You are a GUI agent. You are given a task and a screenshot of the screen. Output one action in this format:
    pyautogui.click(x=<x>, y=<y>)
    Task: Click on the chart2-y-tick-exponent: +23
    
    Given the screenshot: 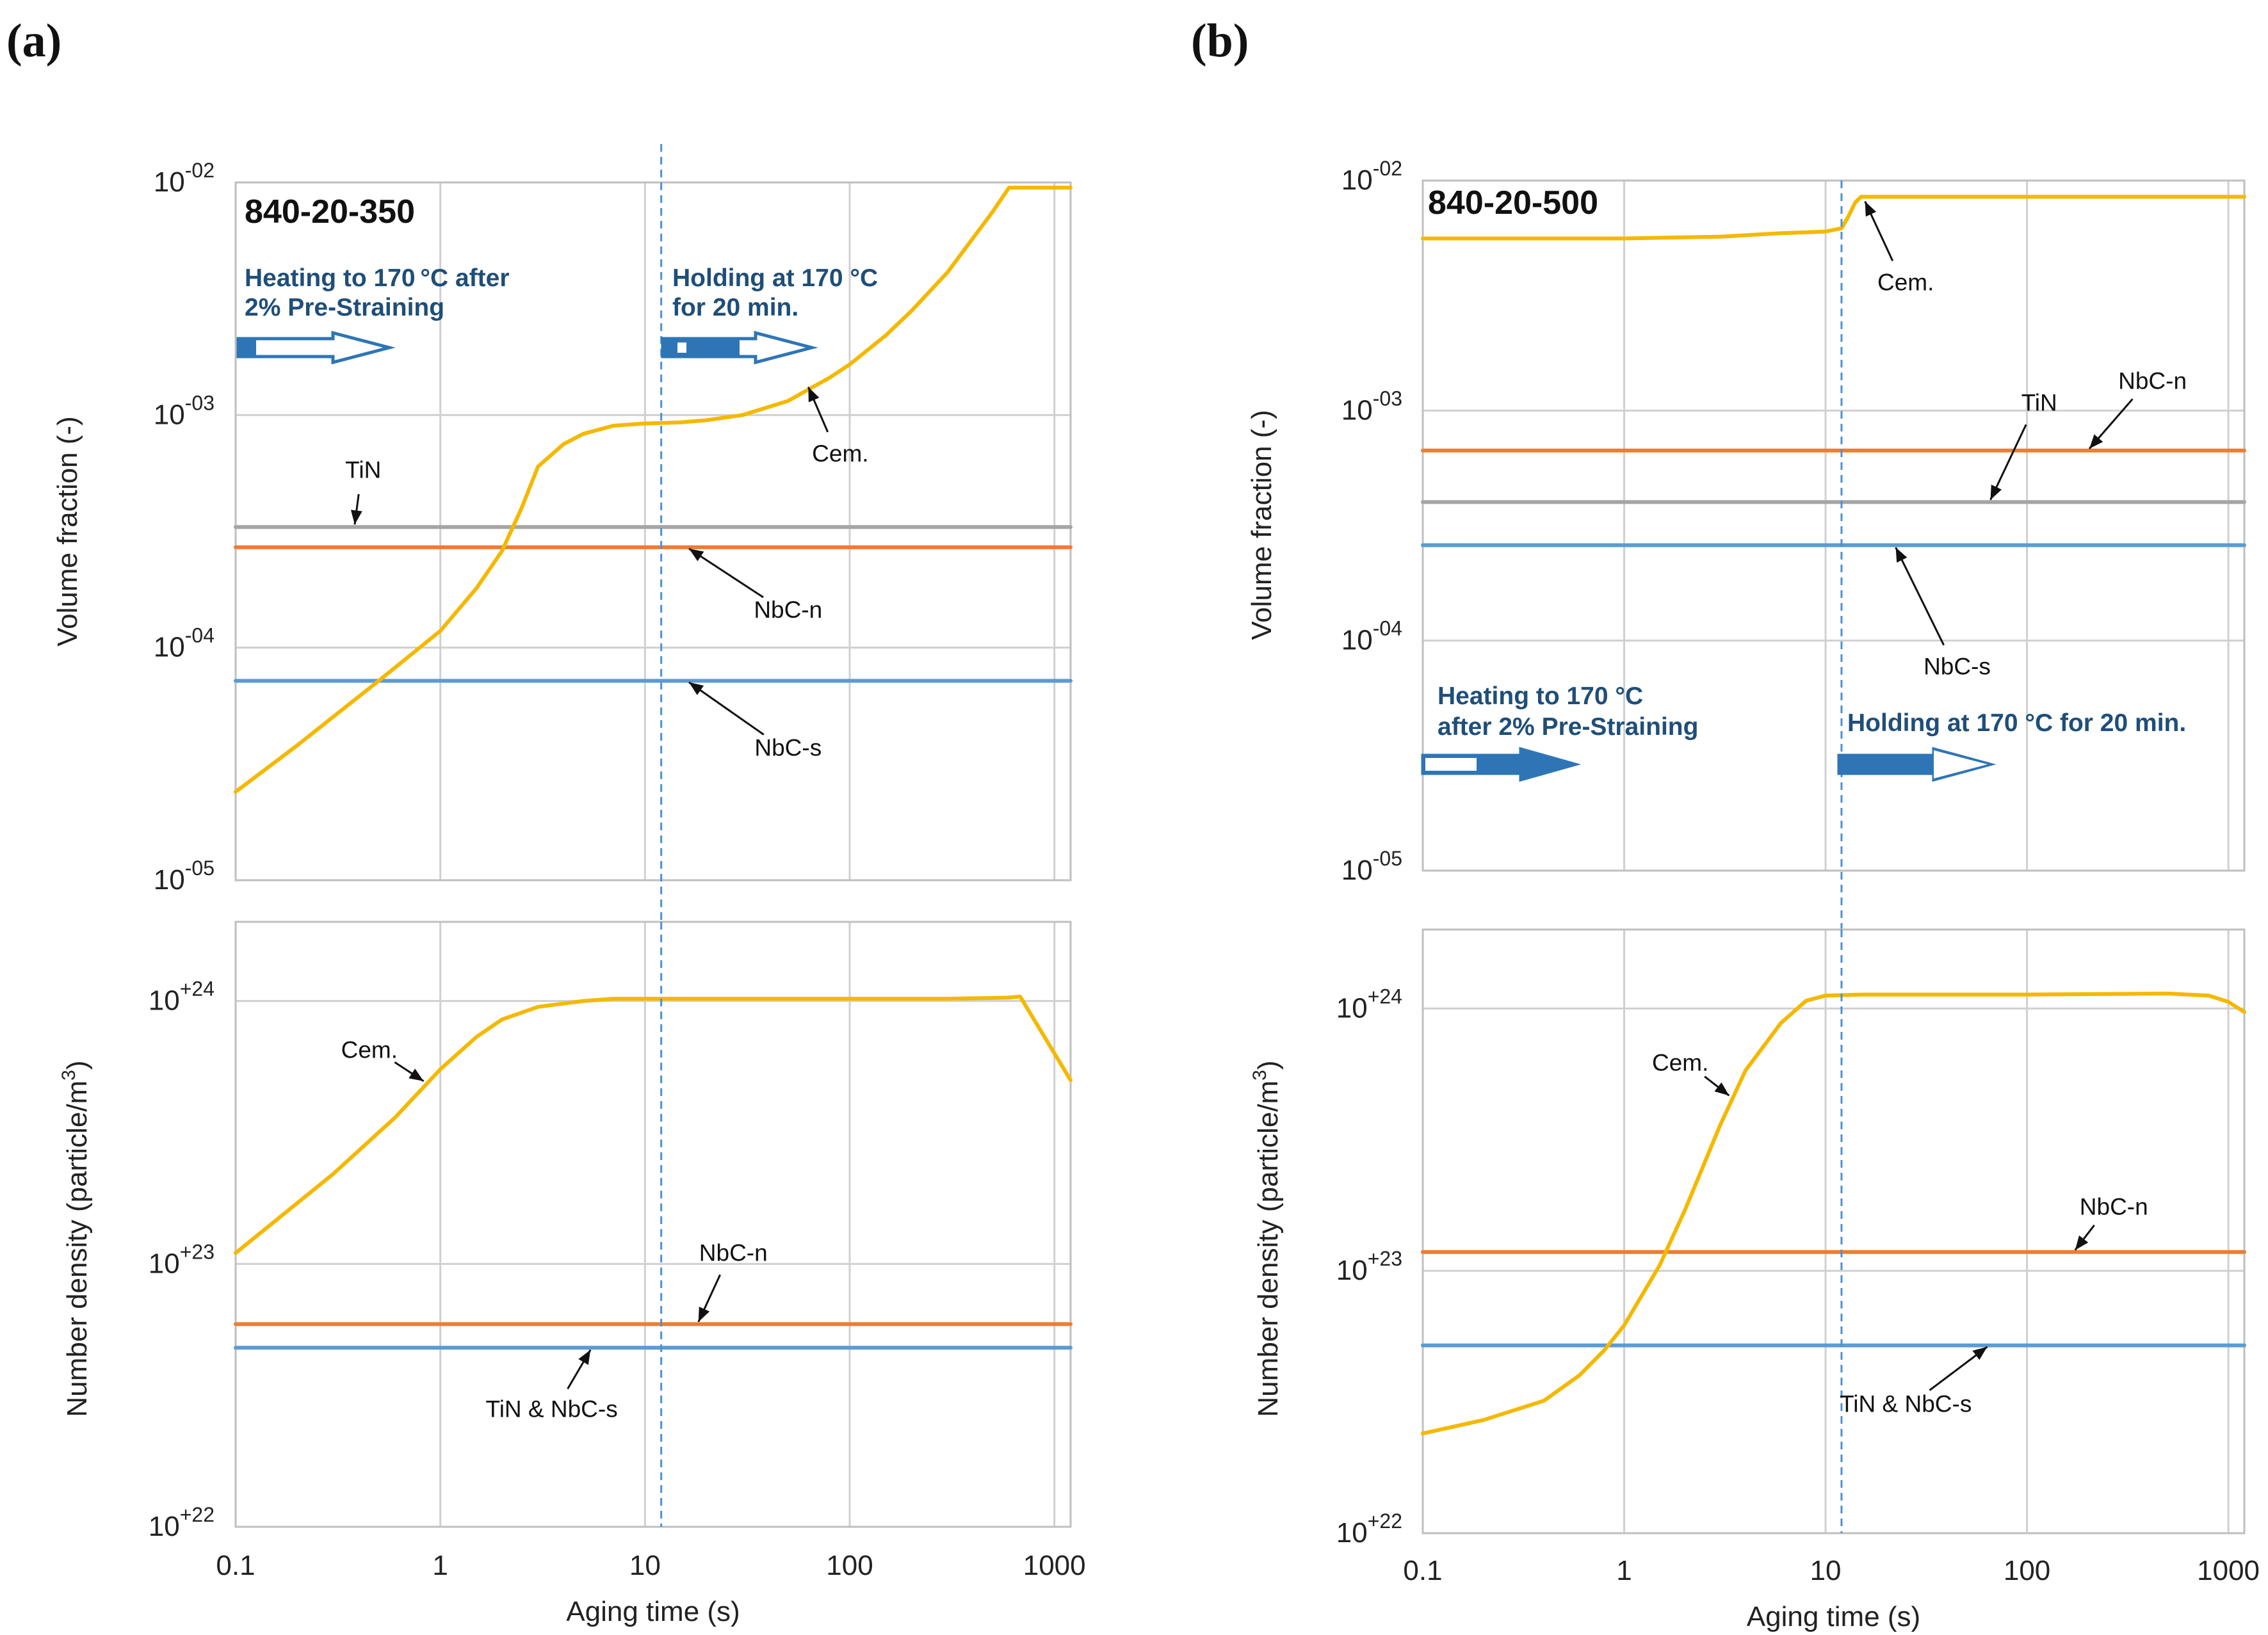 What is the action you would take?
    pyautogui.click(x=198, y=1251)
    